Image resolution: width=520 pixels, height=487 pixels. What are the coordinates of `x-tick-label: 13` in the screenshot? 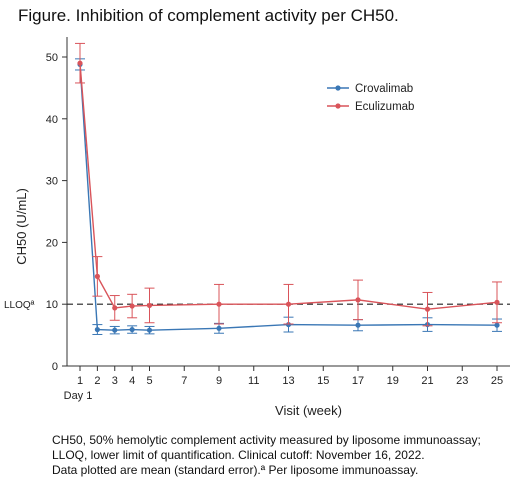 It's located at (288, 381).